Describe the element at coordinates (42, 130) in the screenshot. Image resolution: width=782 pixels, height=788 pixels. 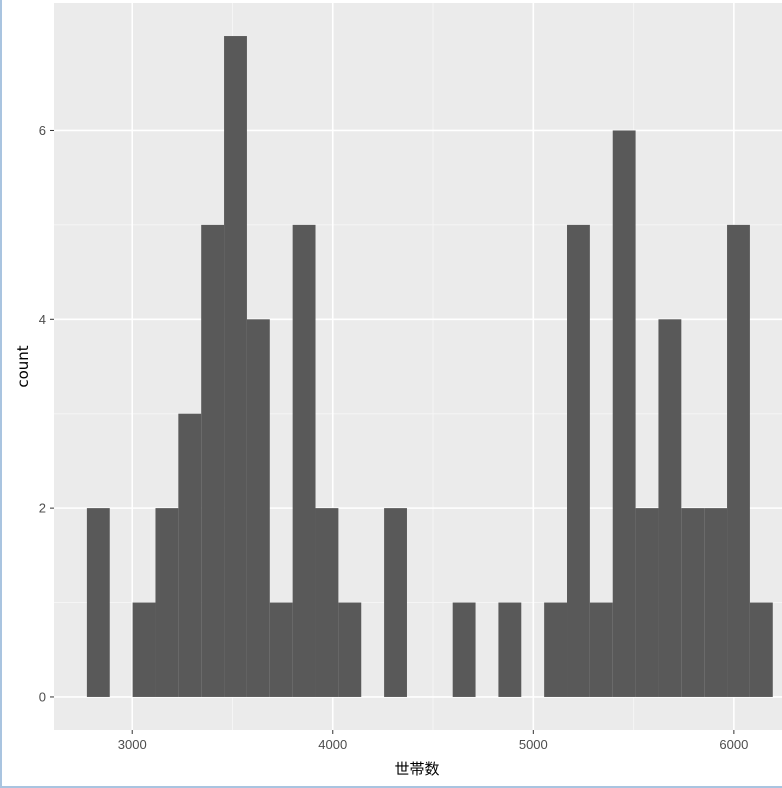
I see `y-tick-label: 6` at that location.